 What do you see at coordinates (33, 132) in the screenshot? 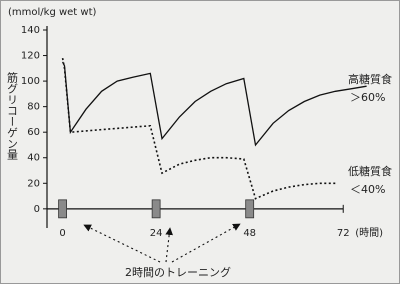
I see `y-tick-label: 60` at bounding box center [33, 132].